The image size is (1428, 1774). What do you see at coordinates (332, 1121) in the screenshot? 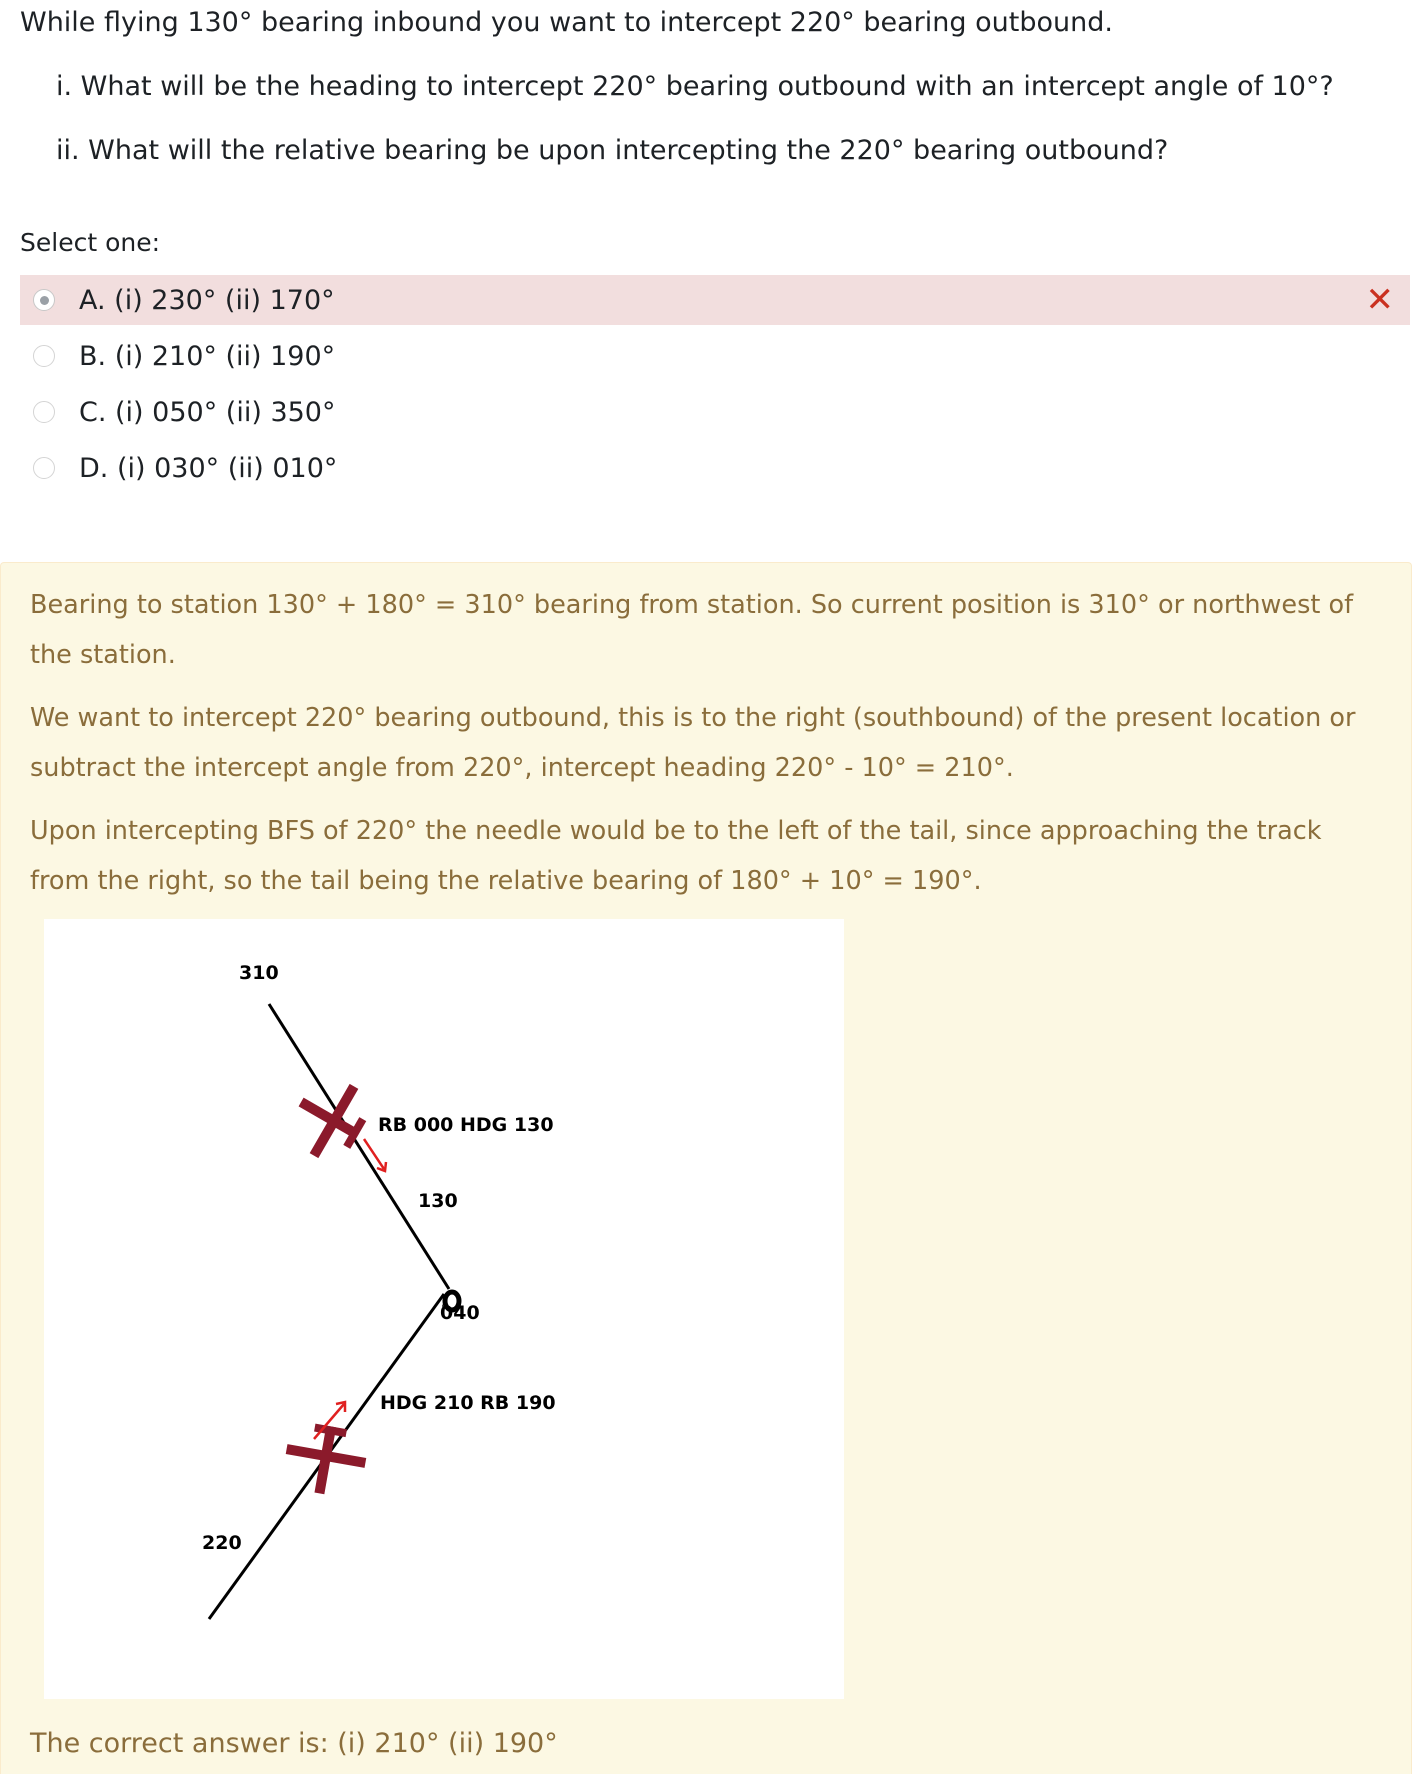
I see `upper-aircraft-icon` at bounding box center [332, 1121].